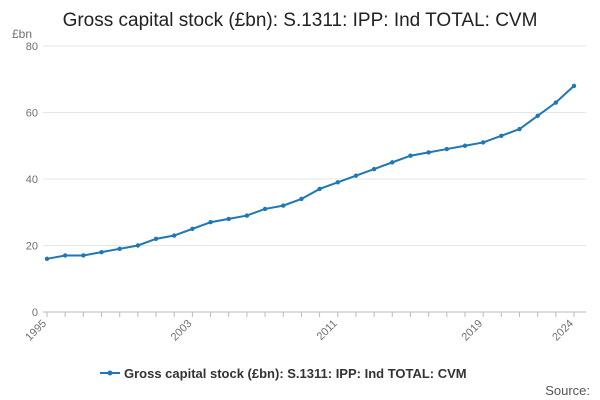  I want to click on legend-marker-icon, so click(110, 373).